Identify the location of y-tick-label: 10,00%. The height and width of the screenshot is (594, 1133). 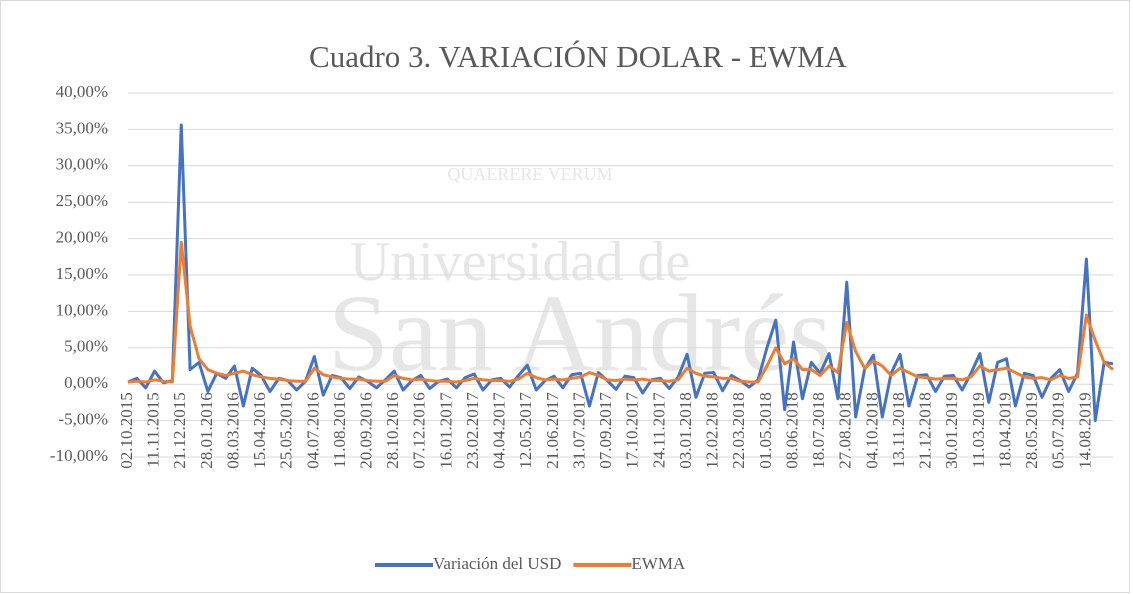
(82, 309).